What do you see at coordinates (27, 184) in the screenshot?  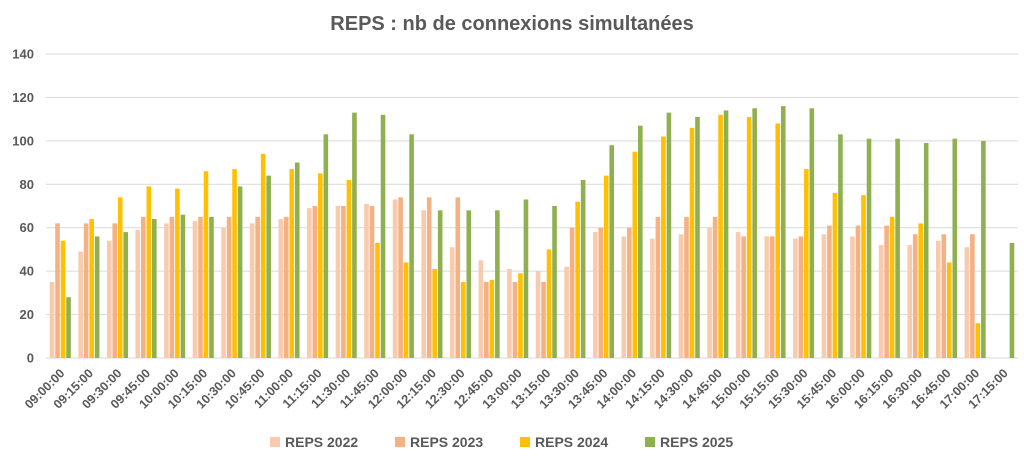 I see `y-tick-label: 80` at bounding box center [27, 184].